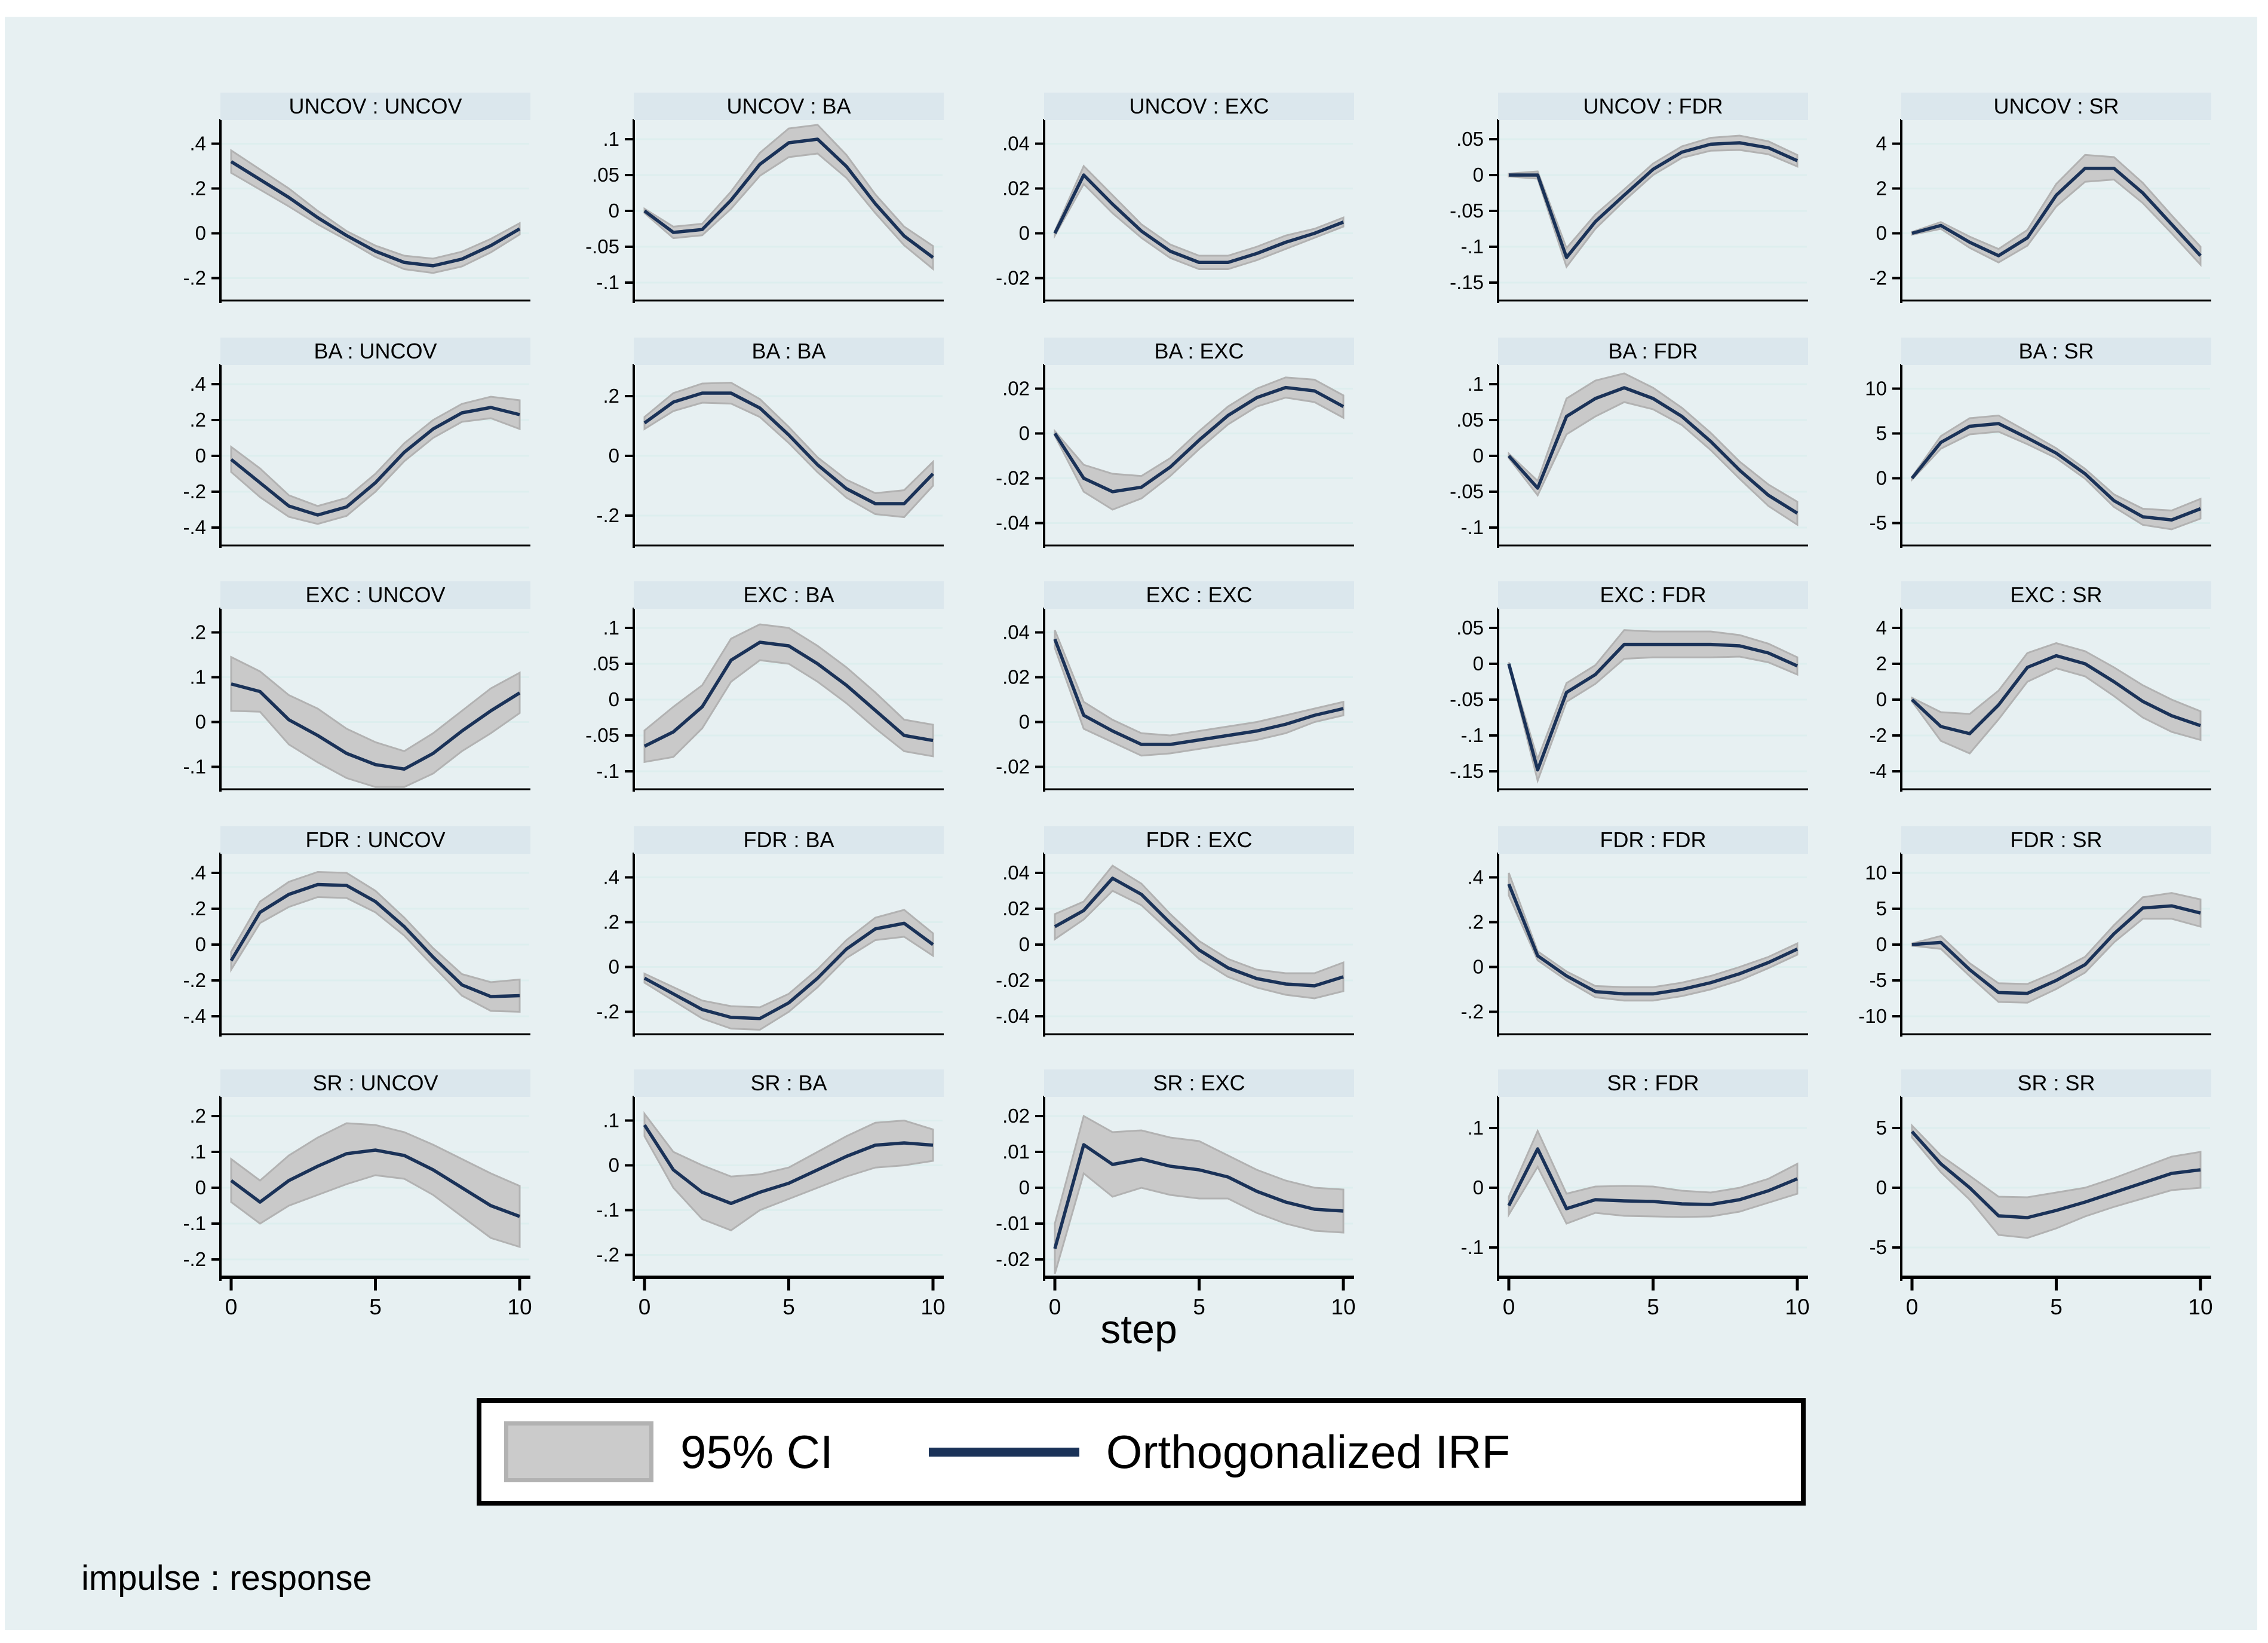 This screenshot has width=2268, height=1643. Describe the element at coordinates (356, 932) in the screenshot. I see `irf-panel-fdr-uncov: .4 .2 0 -.2 -.4 FDR : UNCOV` at that location.